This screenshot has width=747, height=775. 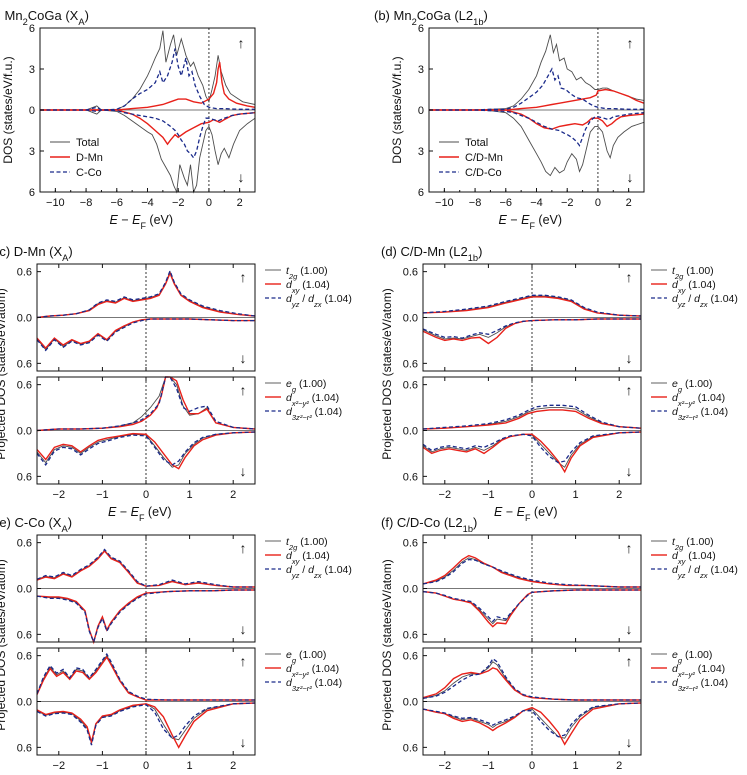 I want to click on legend-label: t2g (1.00), so click(x=307, y=273).